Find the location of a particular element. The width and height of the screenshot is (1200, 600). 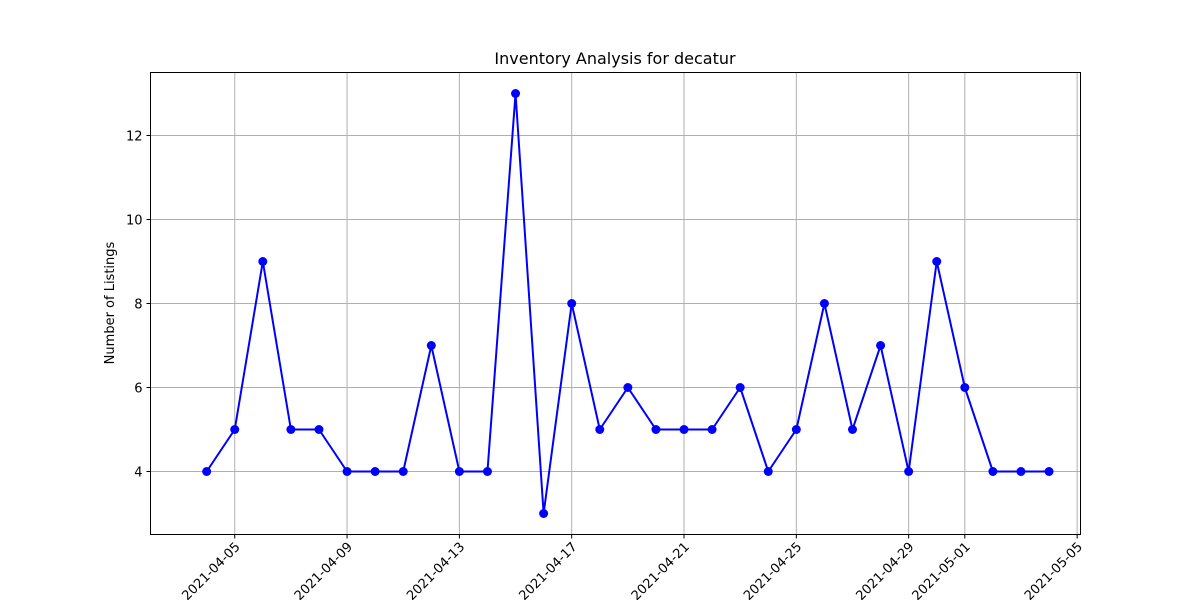

x-tick-label: 2021-04-29 is located at coordinates (885, 570).